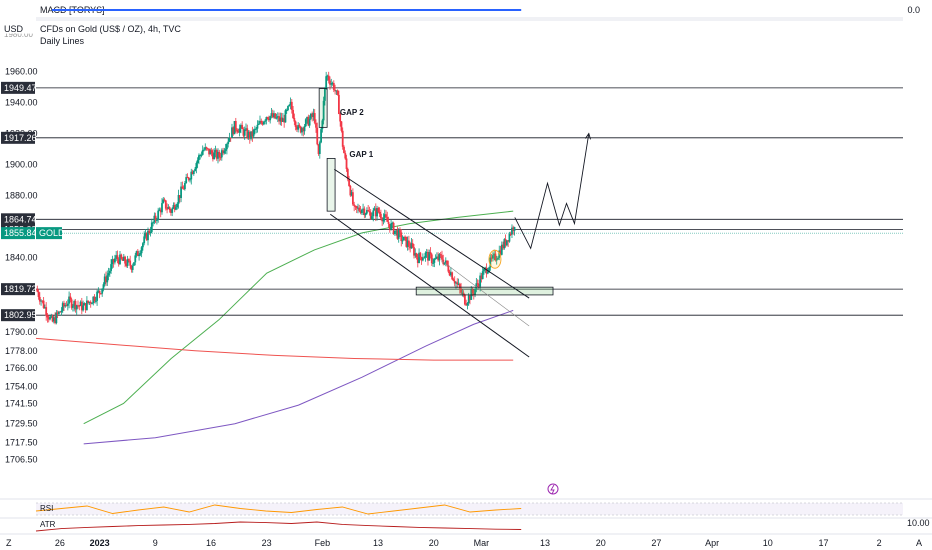 The image size is (932, 550). I want to click on price-axis-cut-label: 1980.00, so click(18, 34).